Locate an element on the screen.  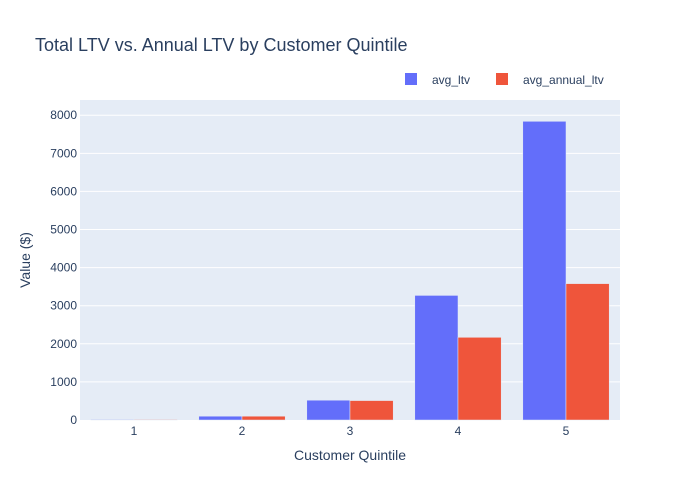
legend: avg_ltv avg_annual_ltv is located at coordinates (504, 80).